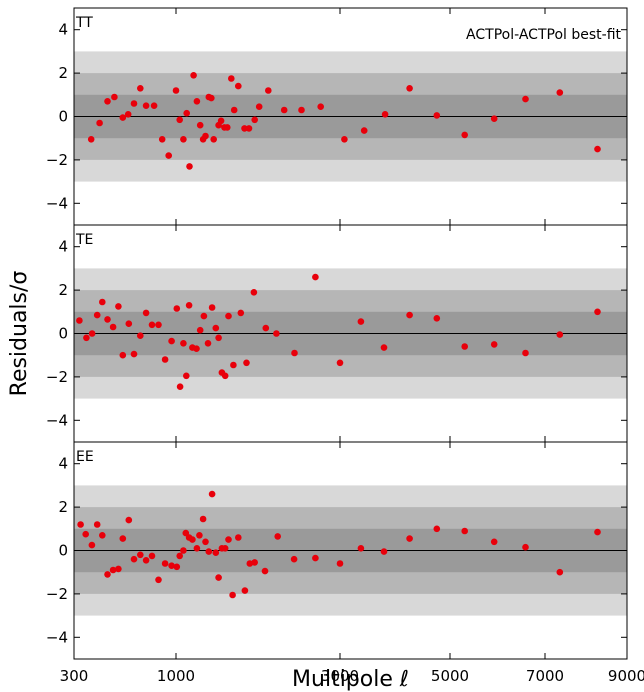  Describe the element at coordinates (545, 676) in the screenshot. I see `x-tick-label: 7000` at that location.